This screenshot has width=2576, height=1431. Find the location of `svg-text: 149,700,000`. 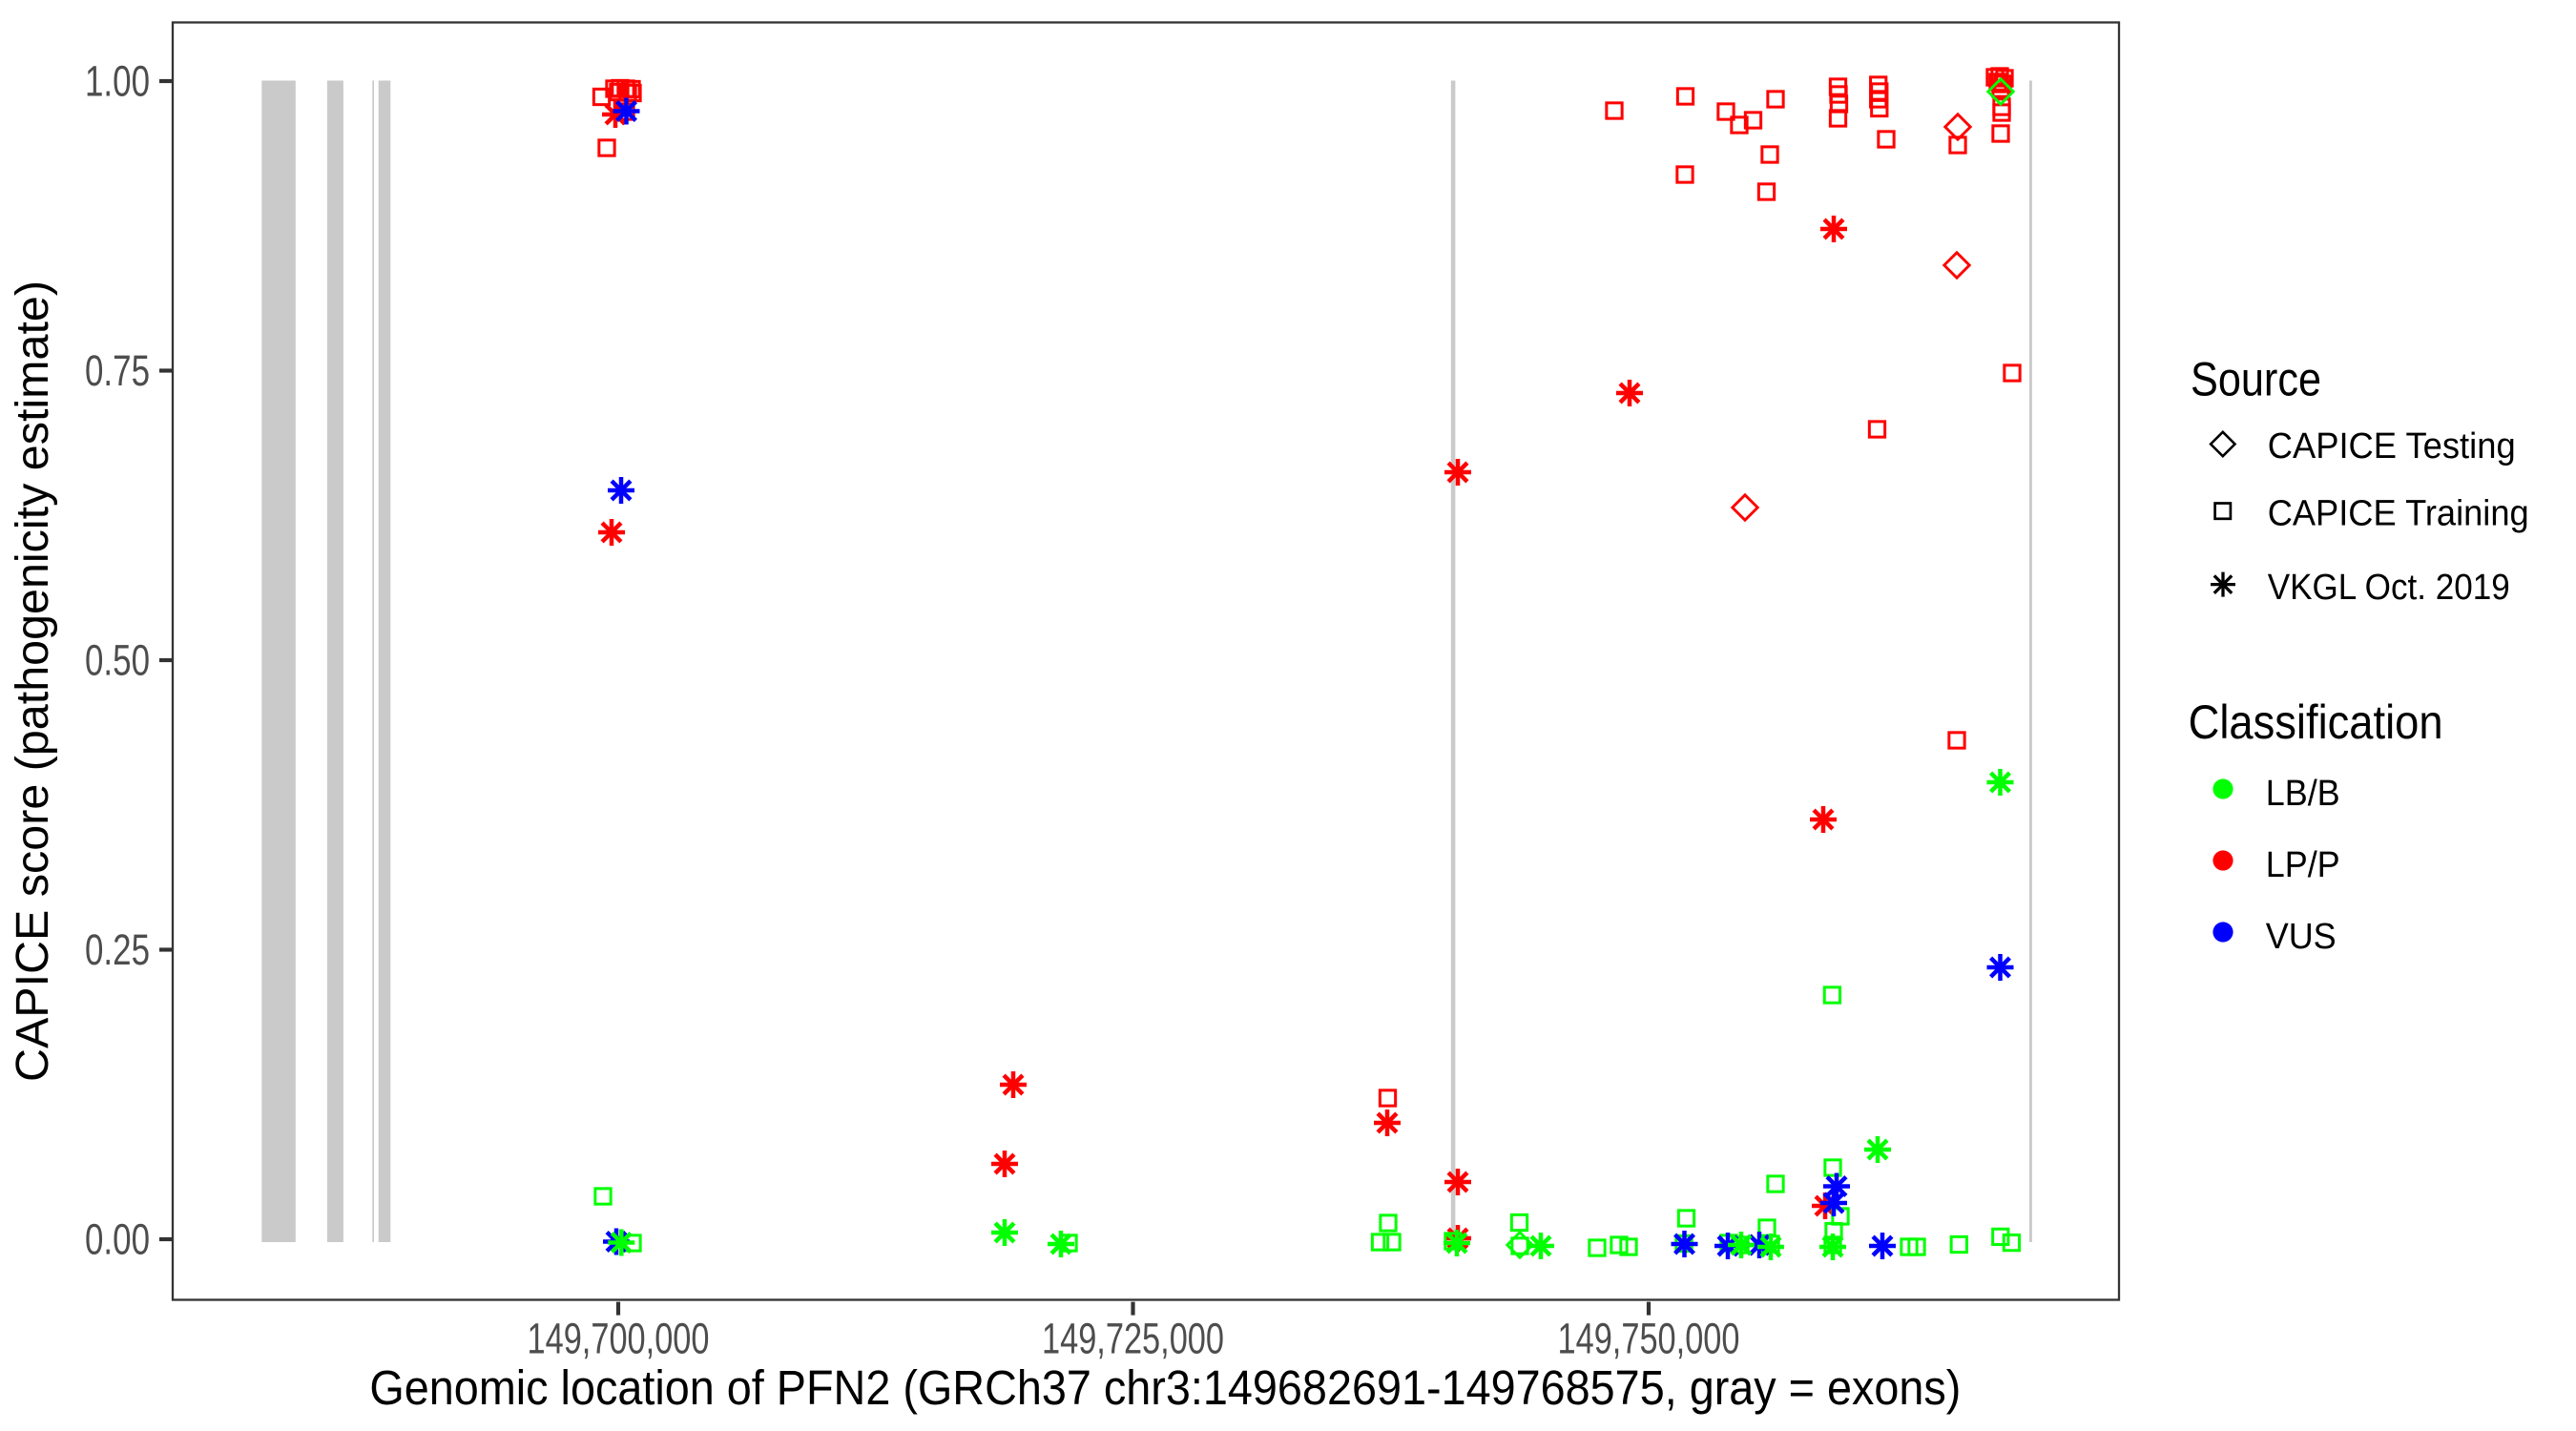

svg-text: 149,700,000 is located at coordinates (619, 1339).